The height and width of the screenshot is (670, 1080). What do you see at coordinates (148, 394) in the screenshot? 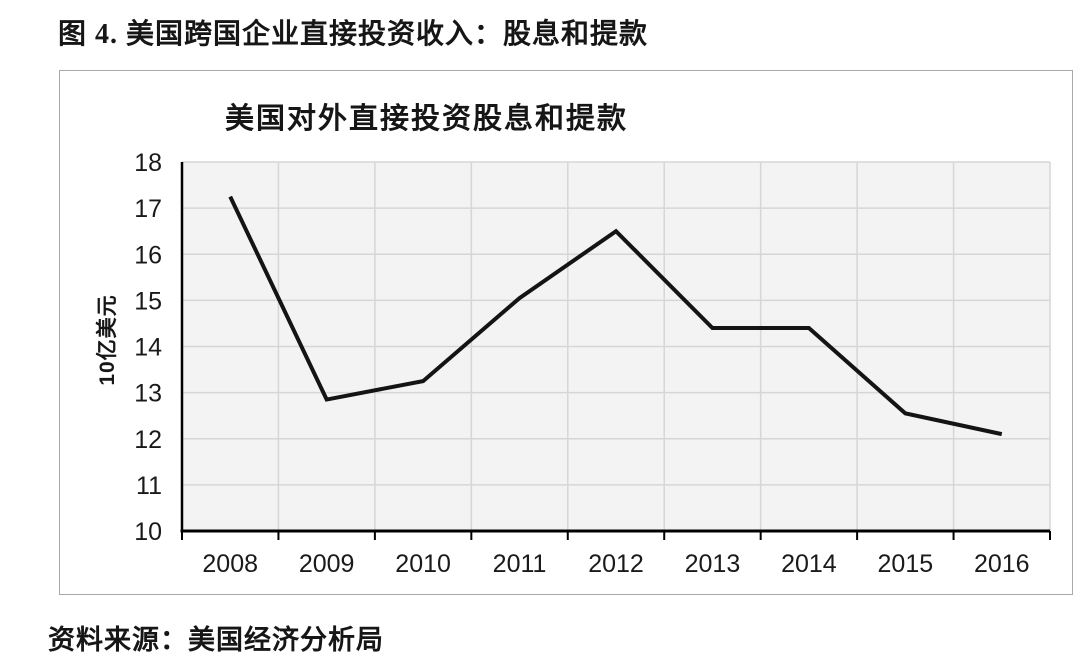
I see `y-tick-label: 13` at bounding box center [148, 394].